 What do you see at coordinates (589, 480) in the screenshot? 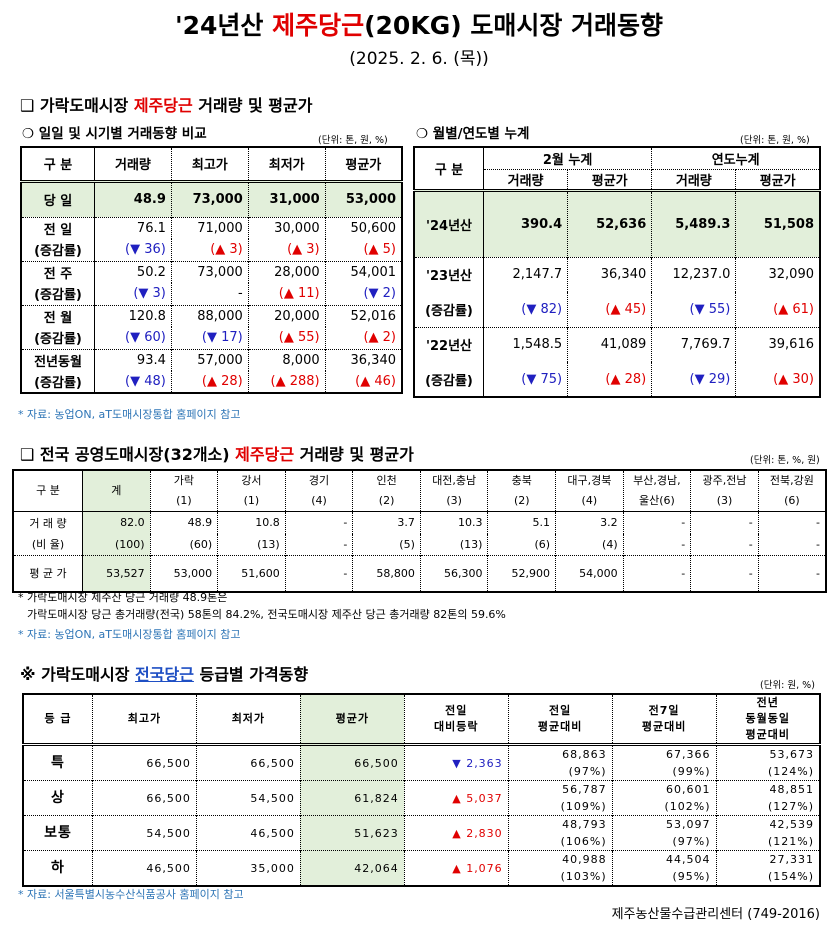
I see `header-text: 대구,경북` at bounding box center [589, 480].